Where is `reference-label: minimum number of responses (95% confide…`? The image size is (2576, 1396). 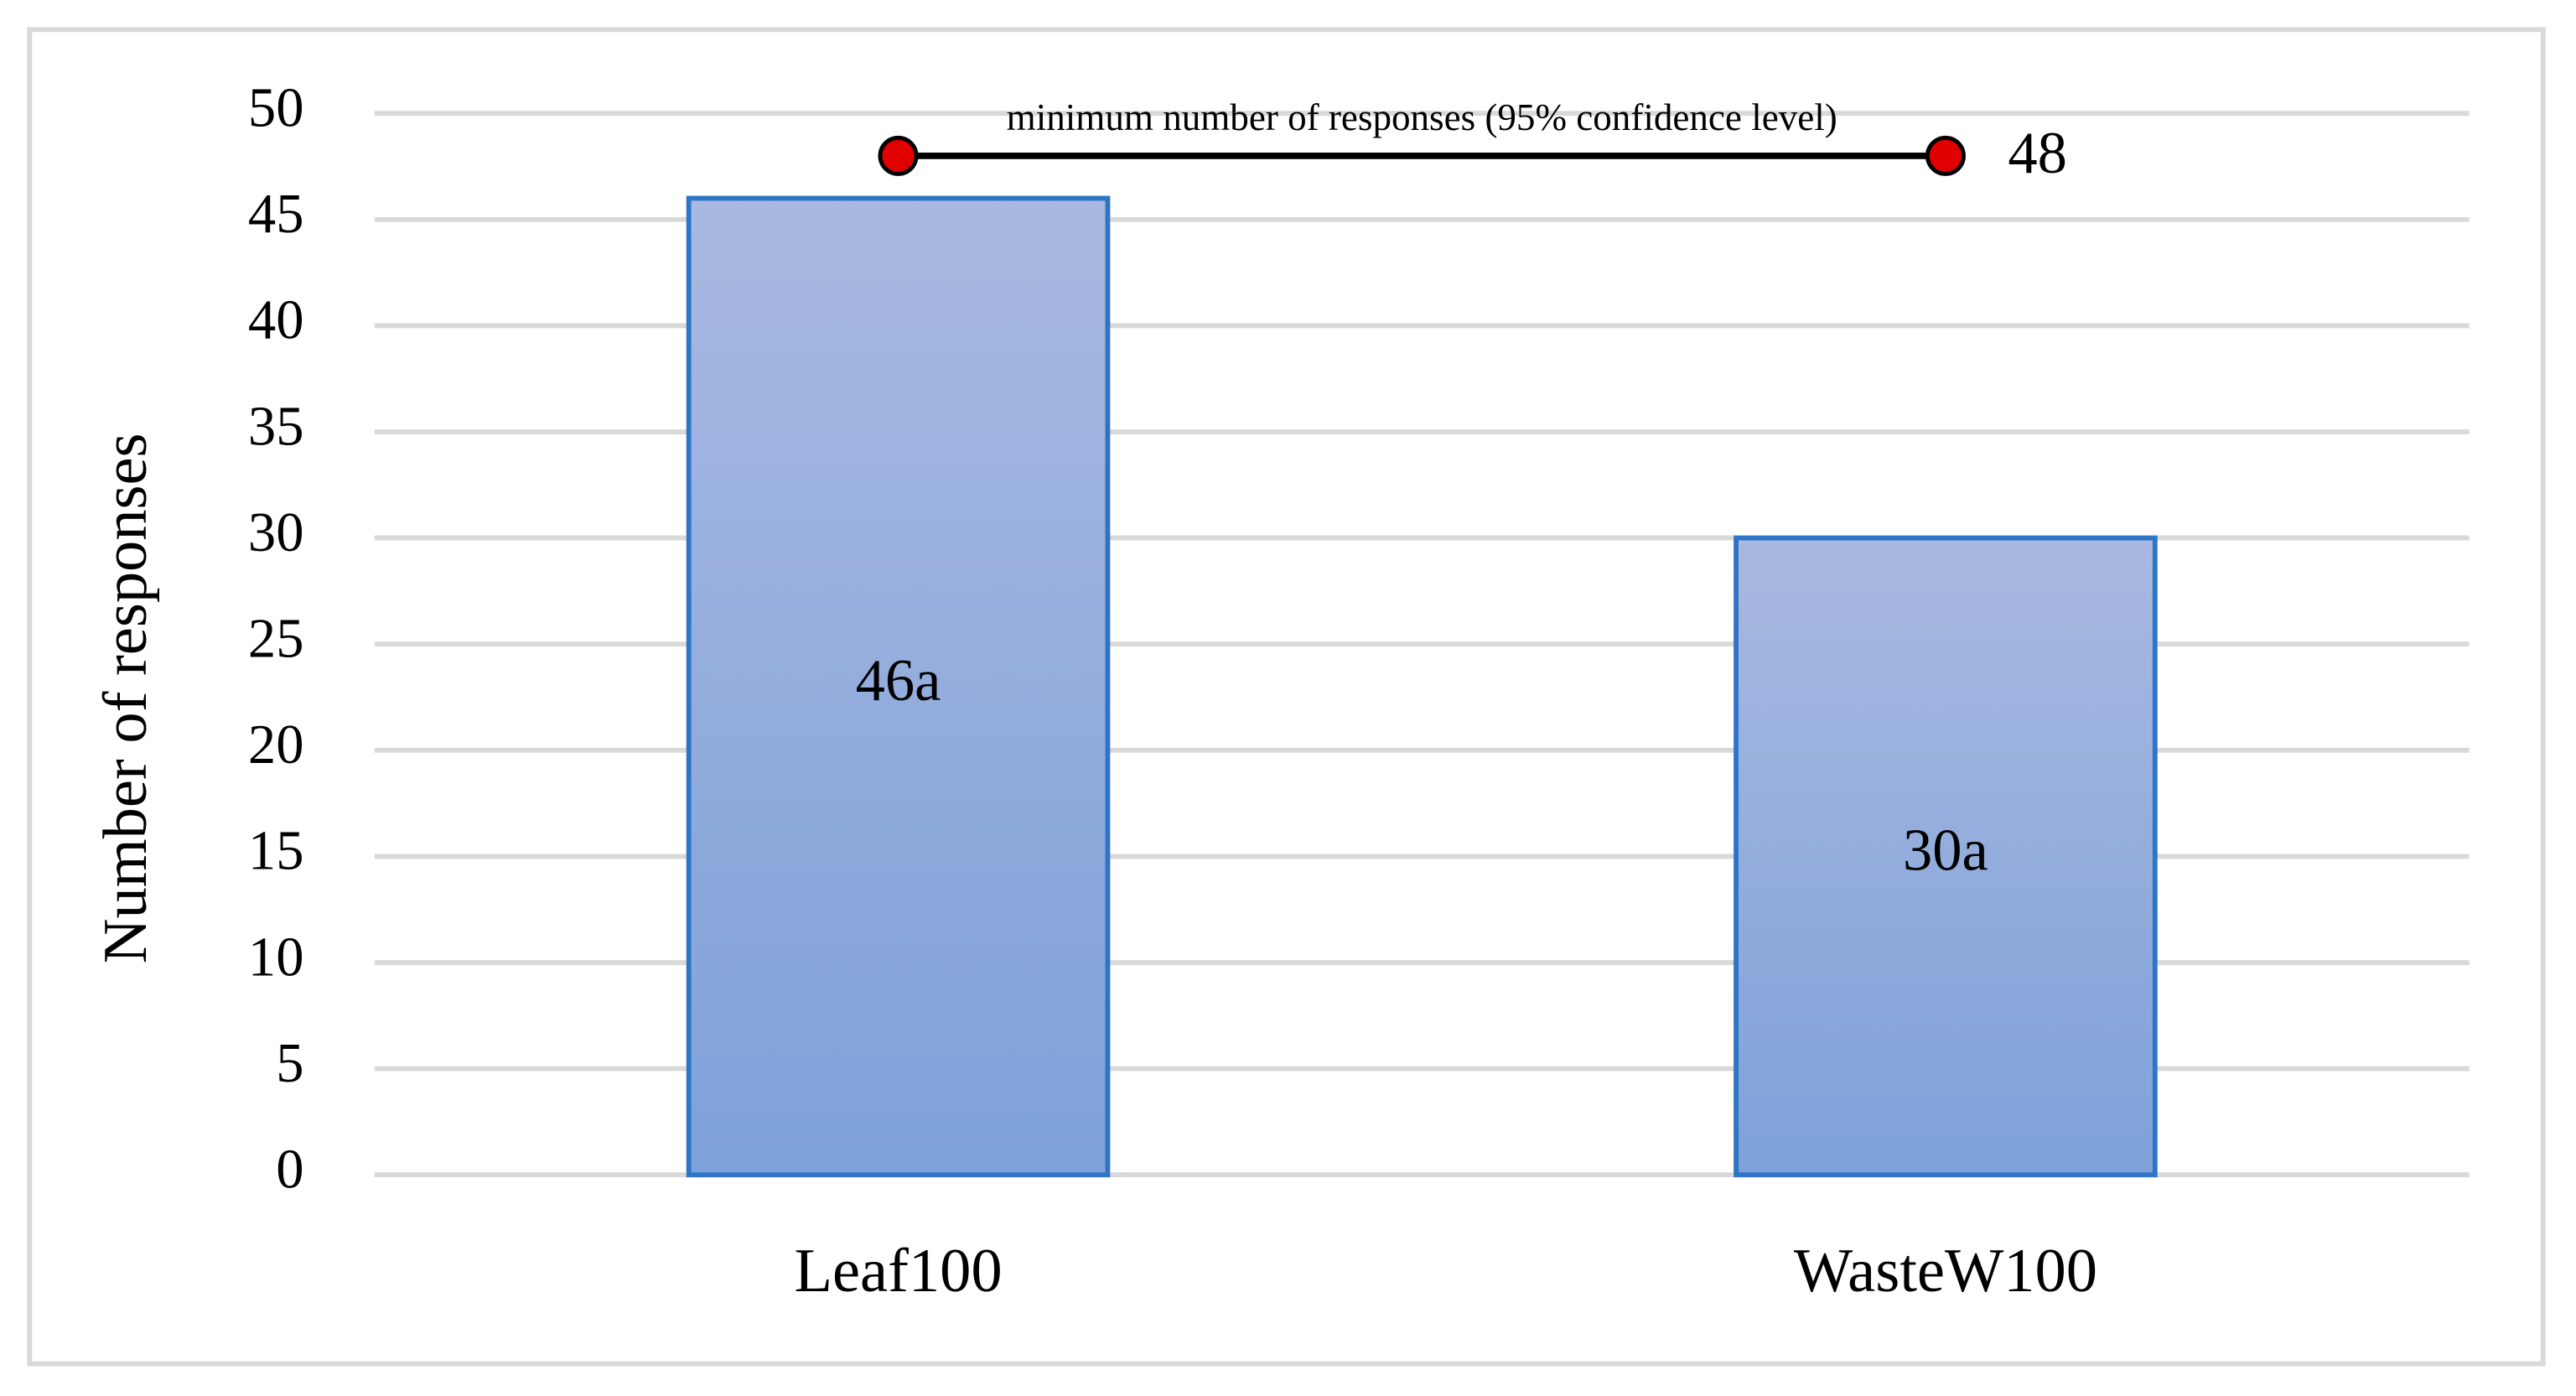 reference-label: minimum number of responses (95% confide… is located at coordinates (1422, 117).